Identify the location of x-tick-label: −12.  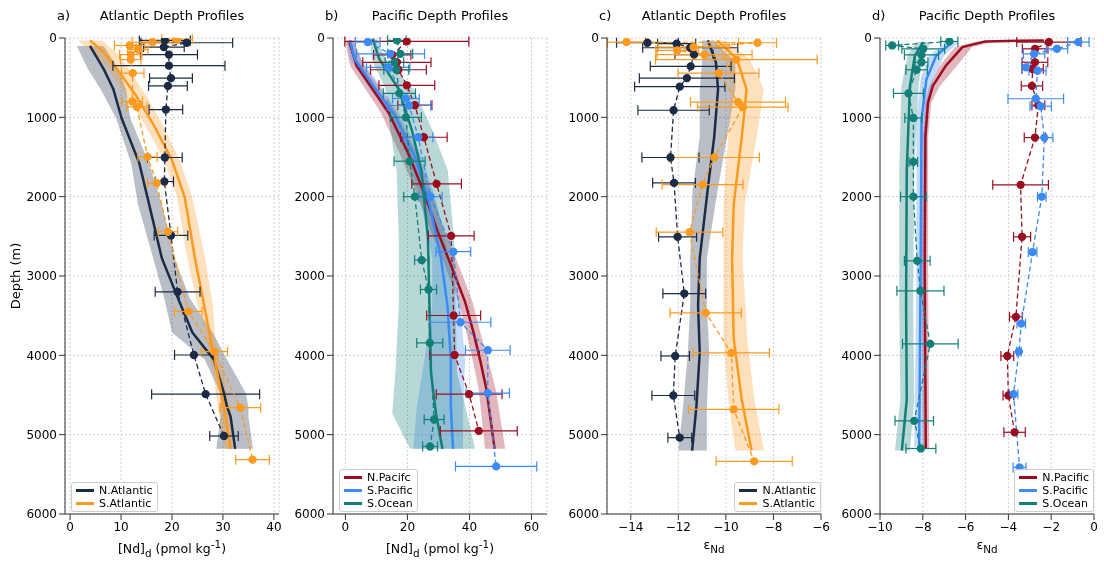
(678, 526).